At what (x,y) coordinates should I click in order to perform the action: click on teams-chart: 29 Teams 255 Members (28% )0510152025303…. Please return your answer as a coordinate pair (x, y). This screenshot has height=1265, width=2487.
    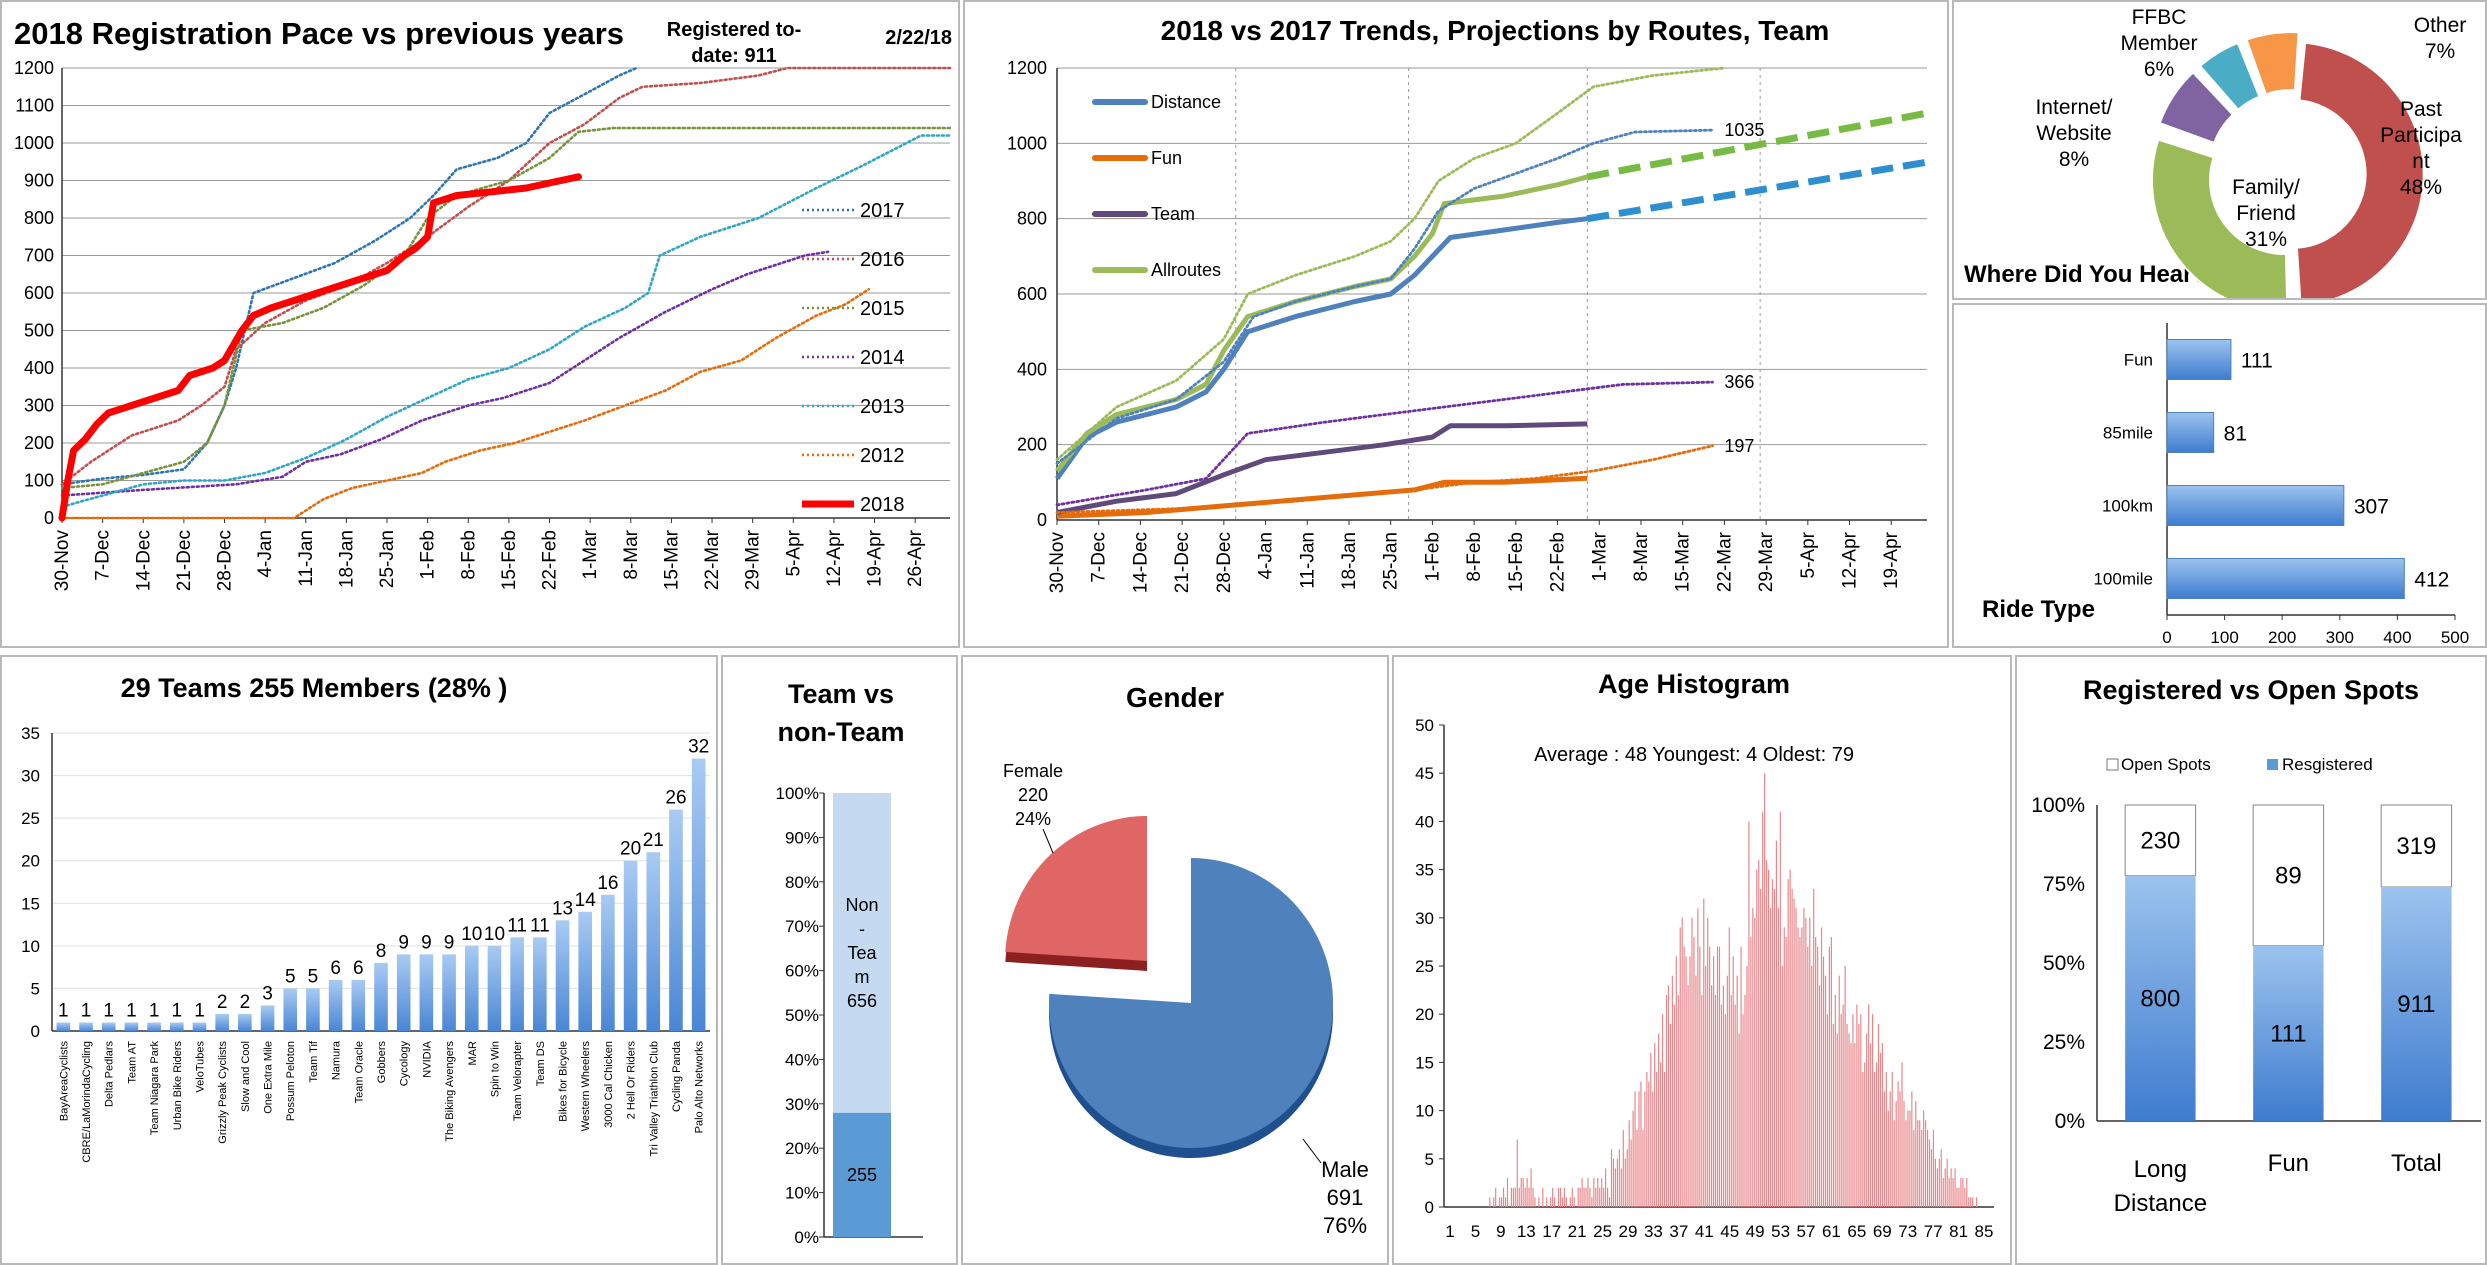
    Looking at the image, I should click on (365, 918).